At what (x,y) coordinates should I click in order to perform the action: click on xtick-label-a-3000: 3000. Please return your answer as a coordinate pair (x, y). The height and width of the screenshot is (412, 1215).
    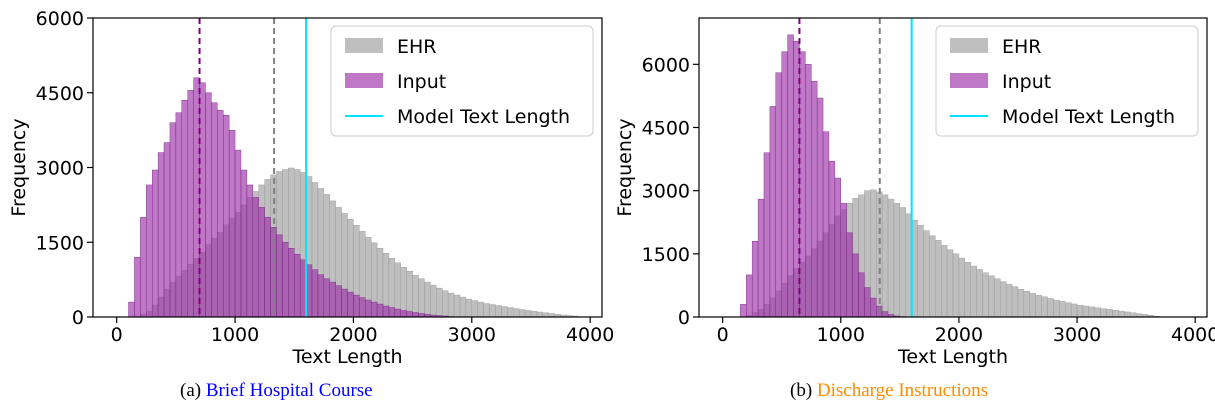
    Looking at the image, I should click on (472, 335).